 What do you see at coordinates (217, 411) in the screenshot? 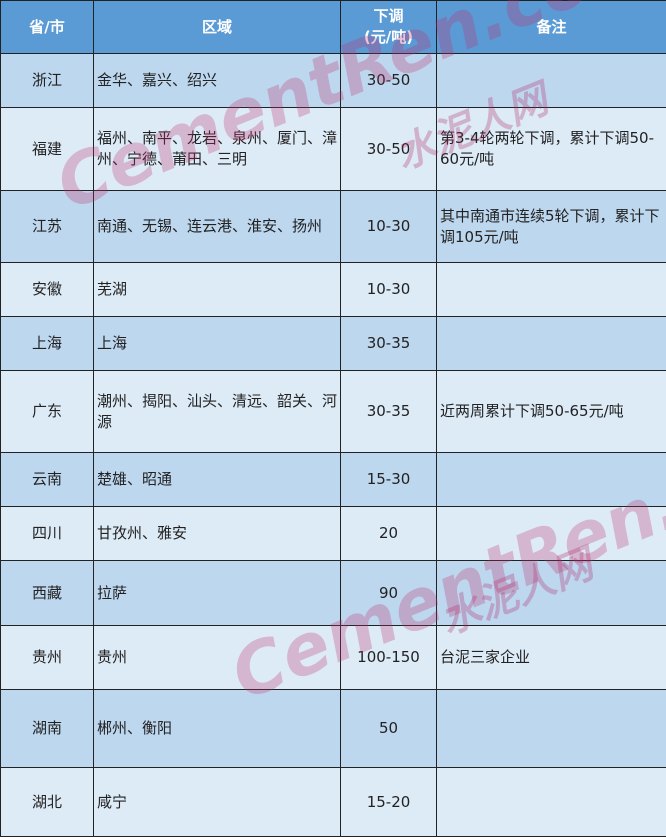
I see `cell-region: 潮州、揭阳、汕头、清远、韶关、河源` at bounding box center [217, 411].